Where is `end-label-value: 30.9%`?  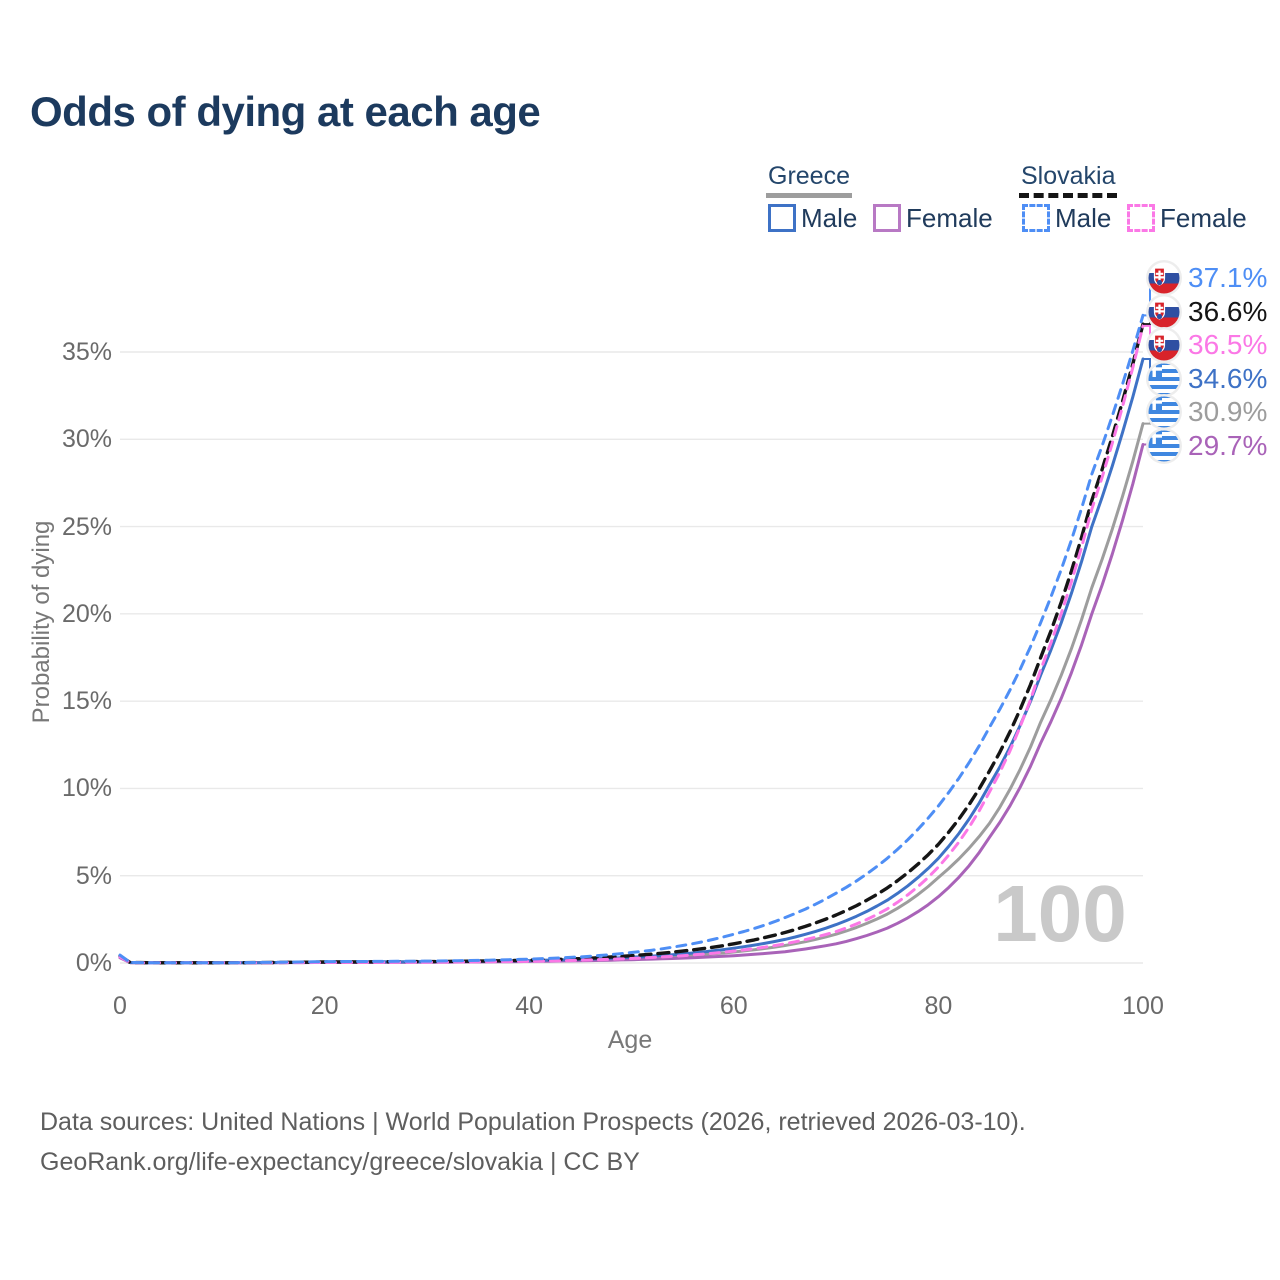
end-label-value: 30.9% is located at coordinates (1228, 411).